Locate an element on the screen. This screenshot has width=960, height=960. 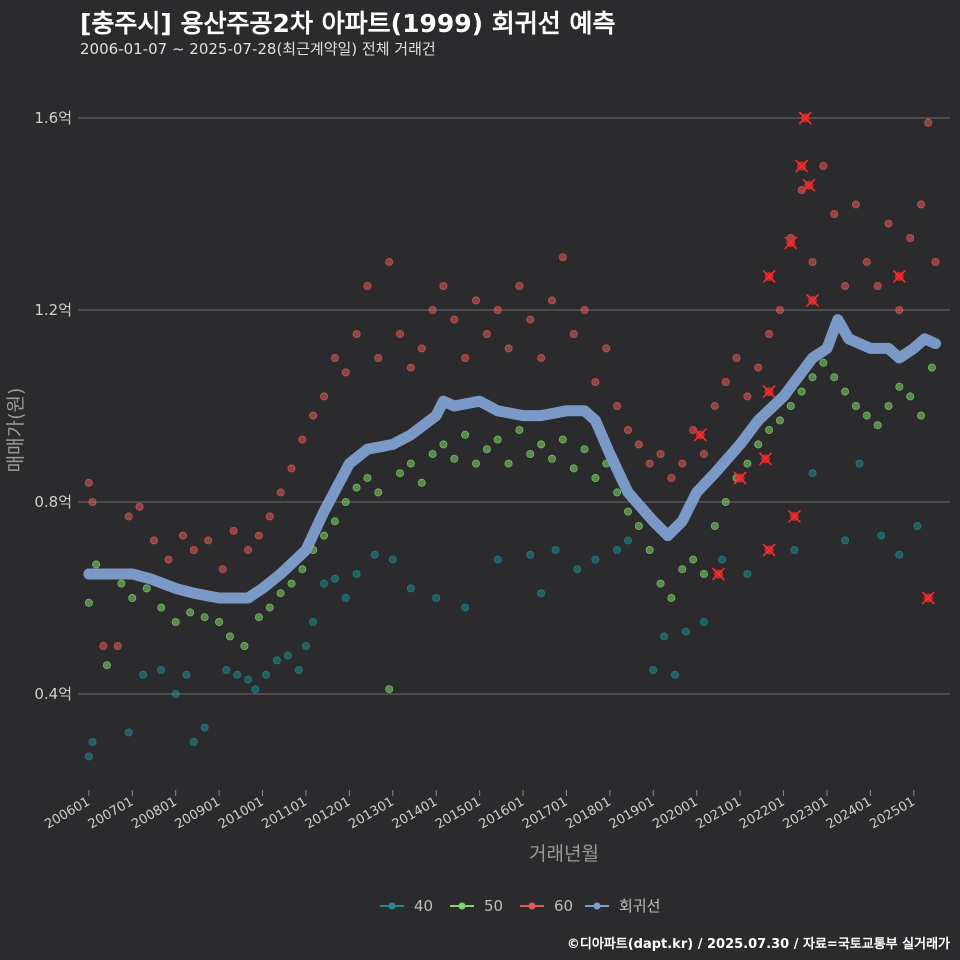
x-tick-label: 202301 is located at coordinates (805, 813).